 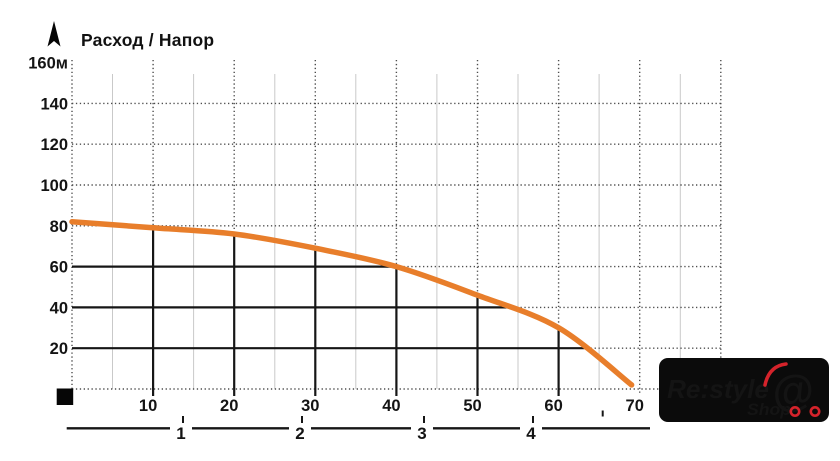 What do you see at coordinates (59, 308) in the screenshot?
I see `y-axis-label: 40` at bounding box center [59, 308].